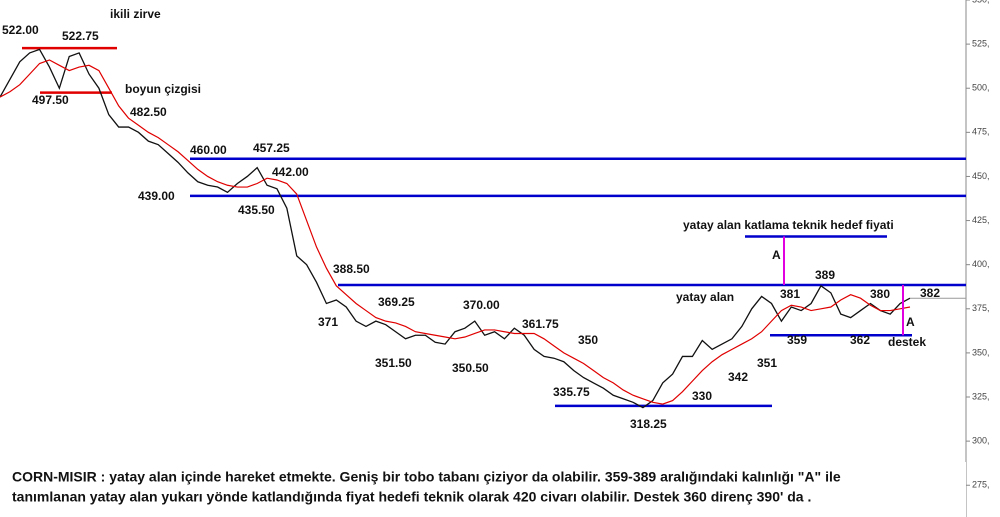 The width and height of the screenshot is (1000, 517). What do you see at coordinates (738, 377) in the screenshot?
I see `annotation: 342` at bounding box center [738, 377].